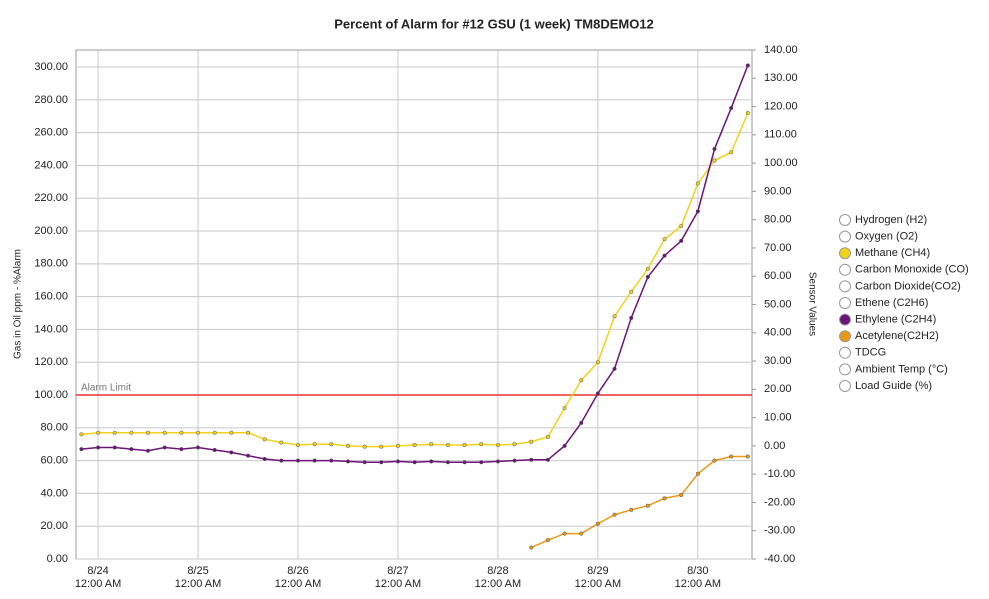 This screenshot has width=989, height=599. I want to click on y-tick-label: 60.00, so click(54, 461).